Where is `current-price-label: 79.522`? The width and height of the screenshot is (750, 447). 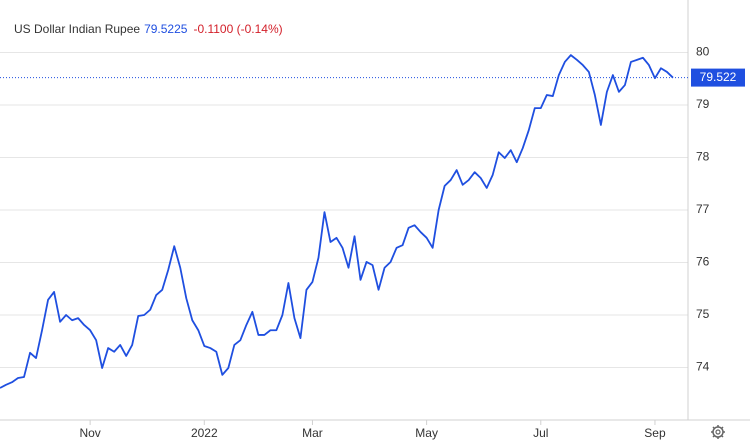 current-price-label: 79.522 is located at coordinates (718, 77).